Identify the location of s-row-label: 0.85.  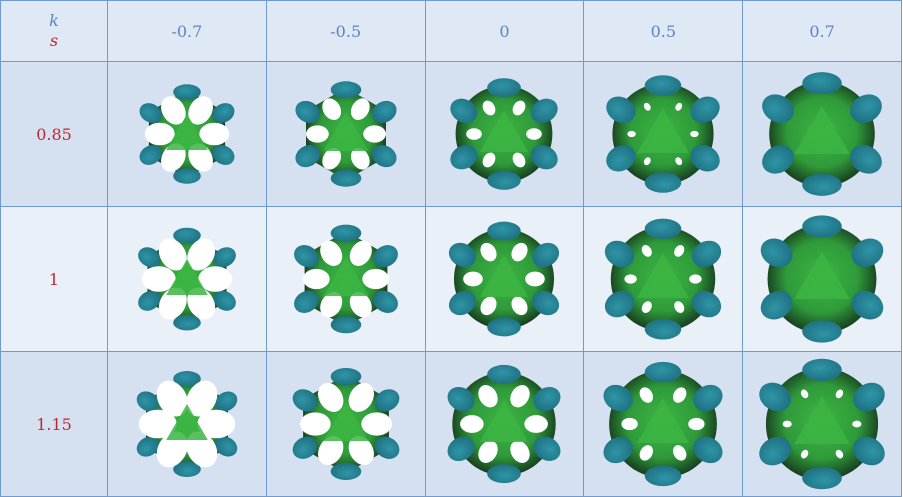
(54, 134).